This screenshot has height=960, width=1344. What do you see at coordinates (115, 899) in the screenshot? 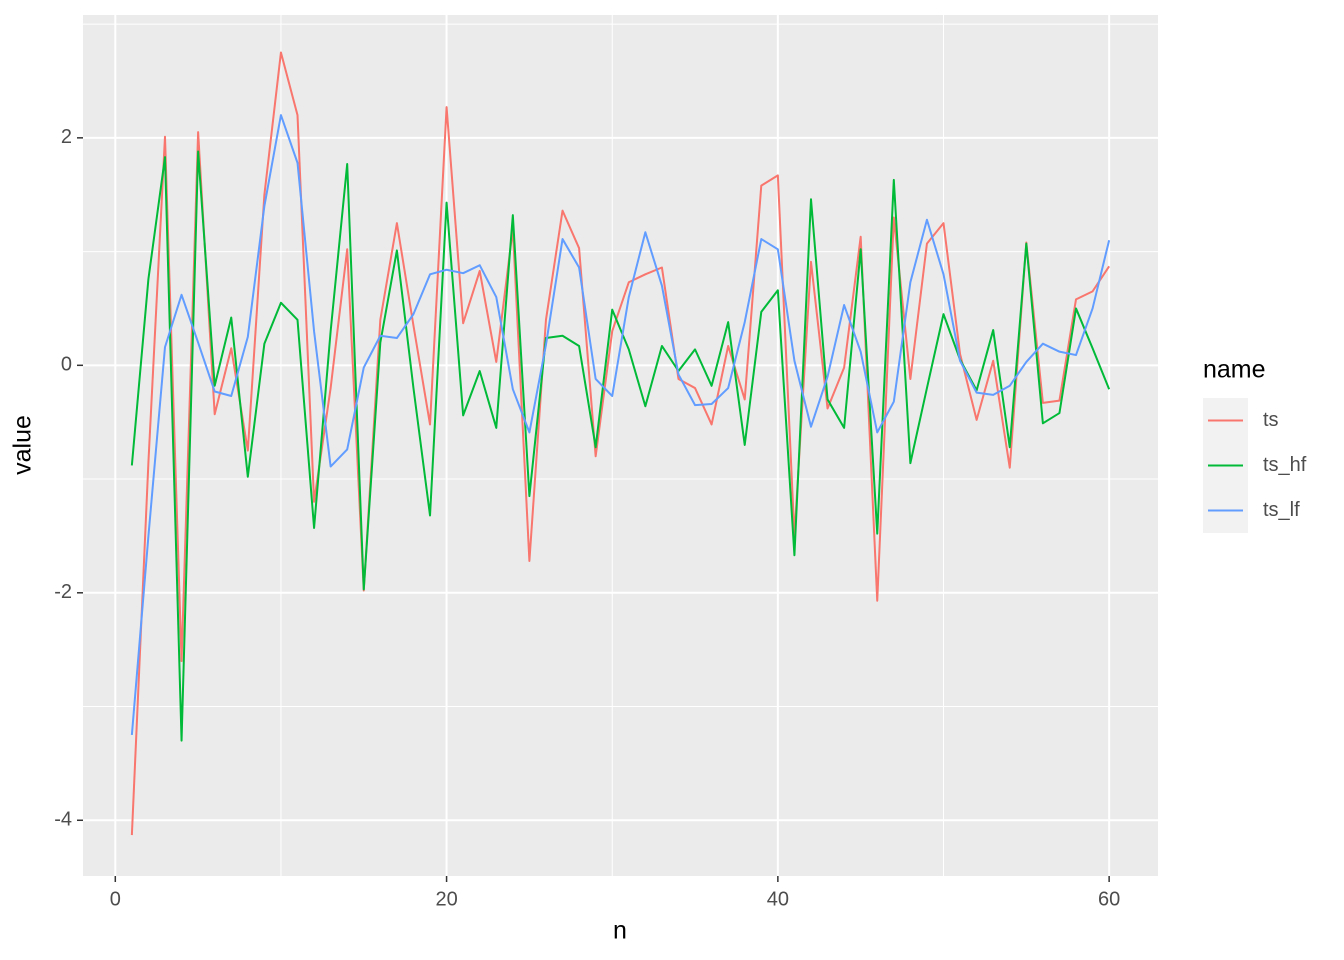
I see `x-tick-label: 0` at bounding box center [115, 899].